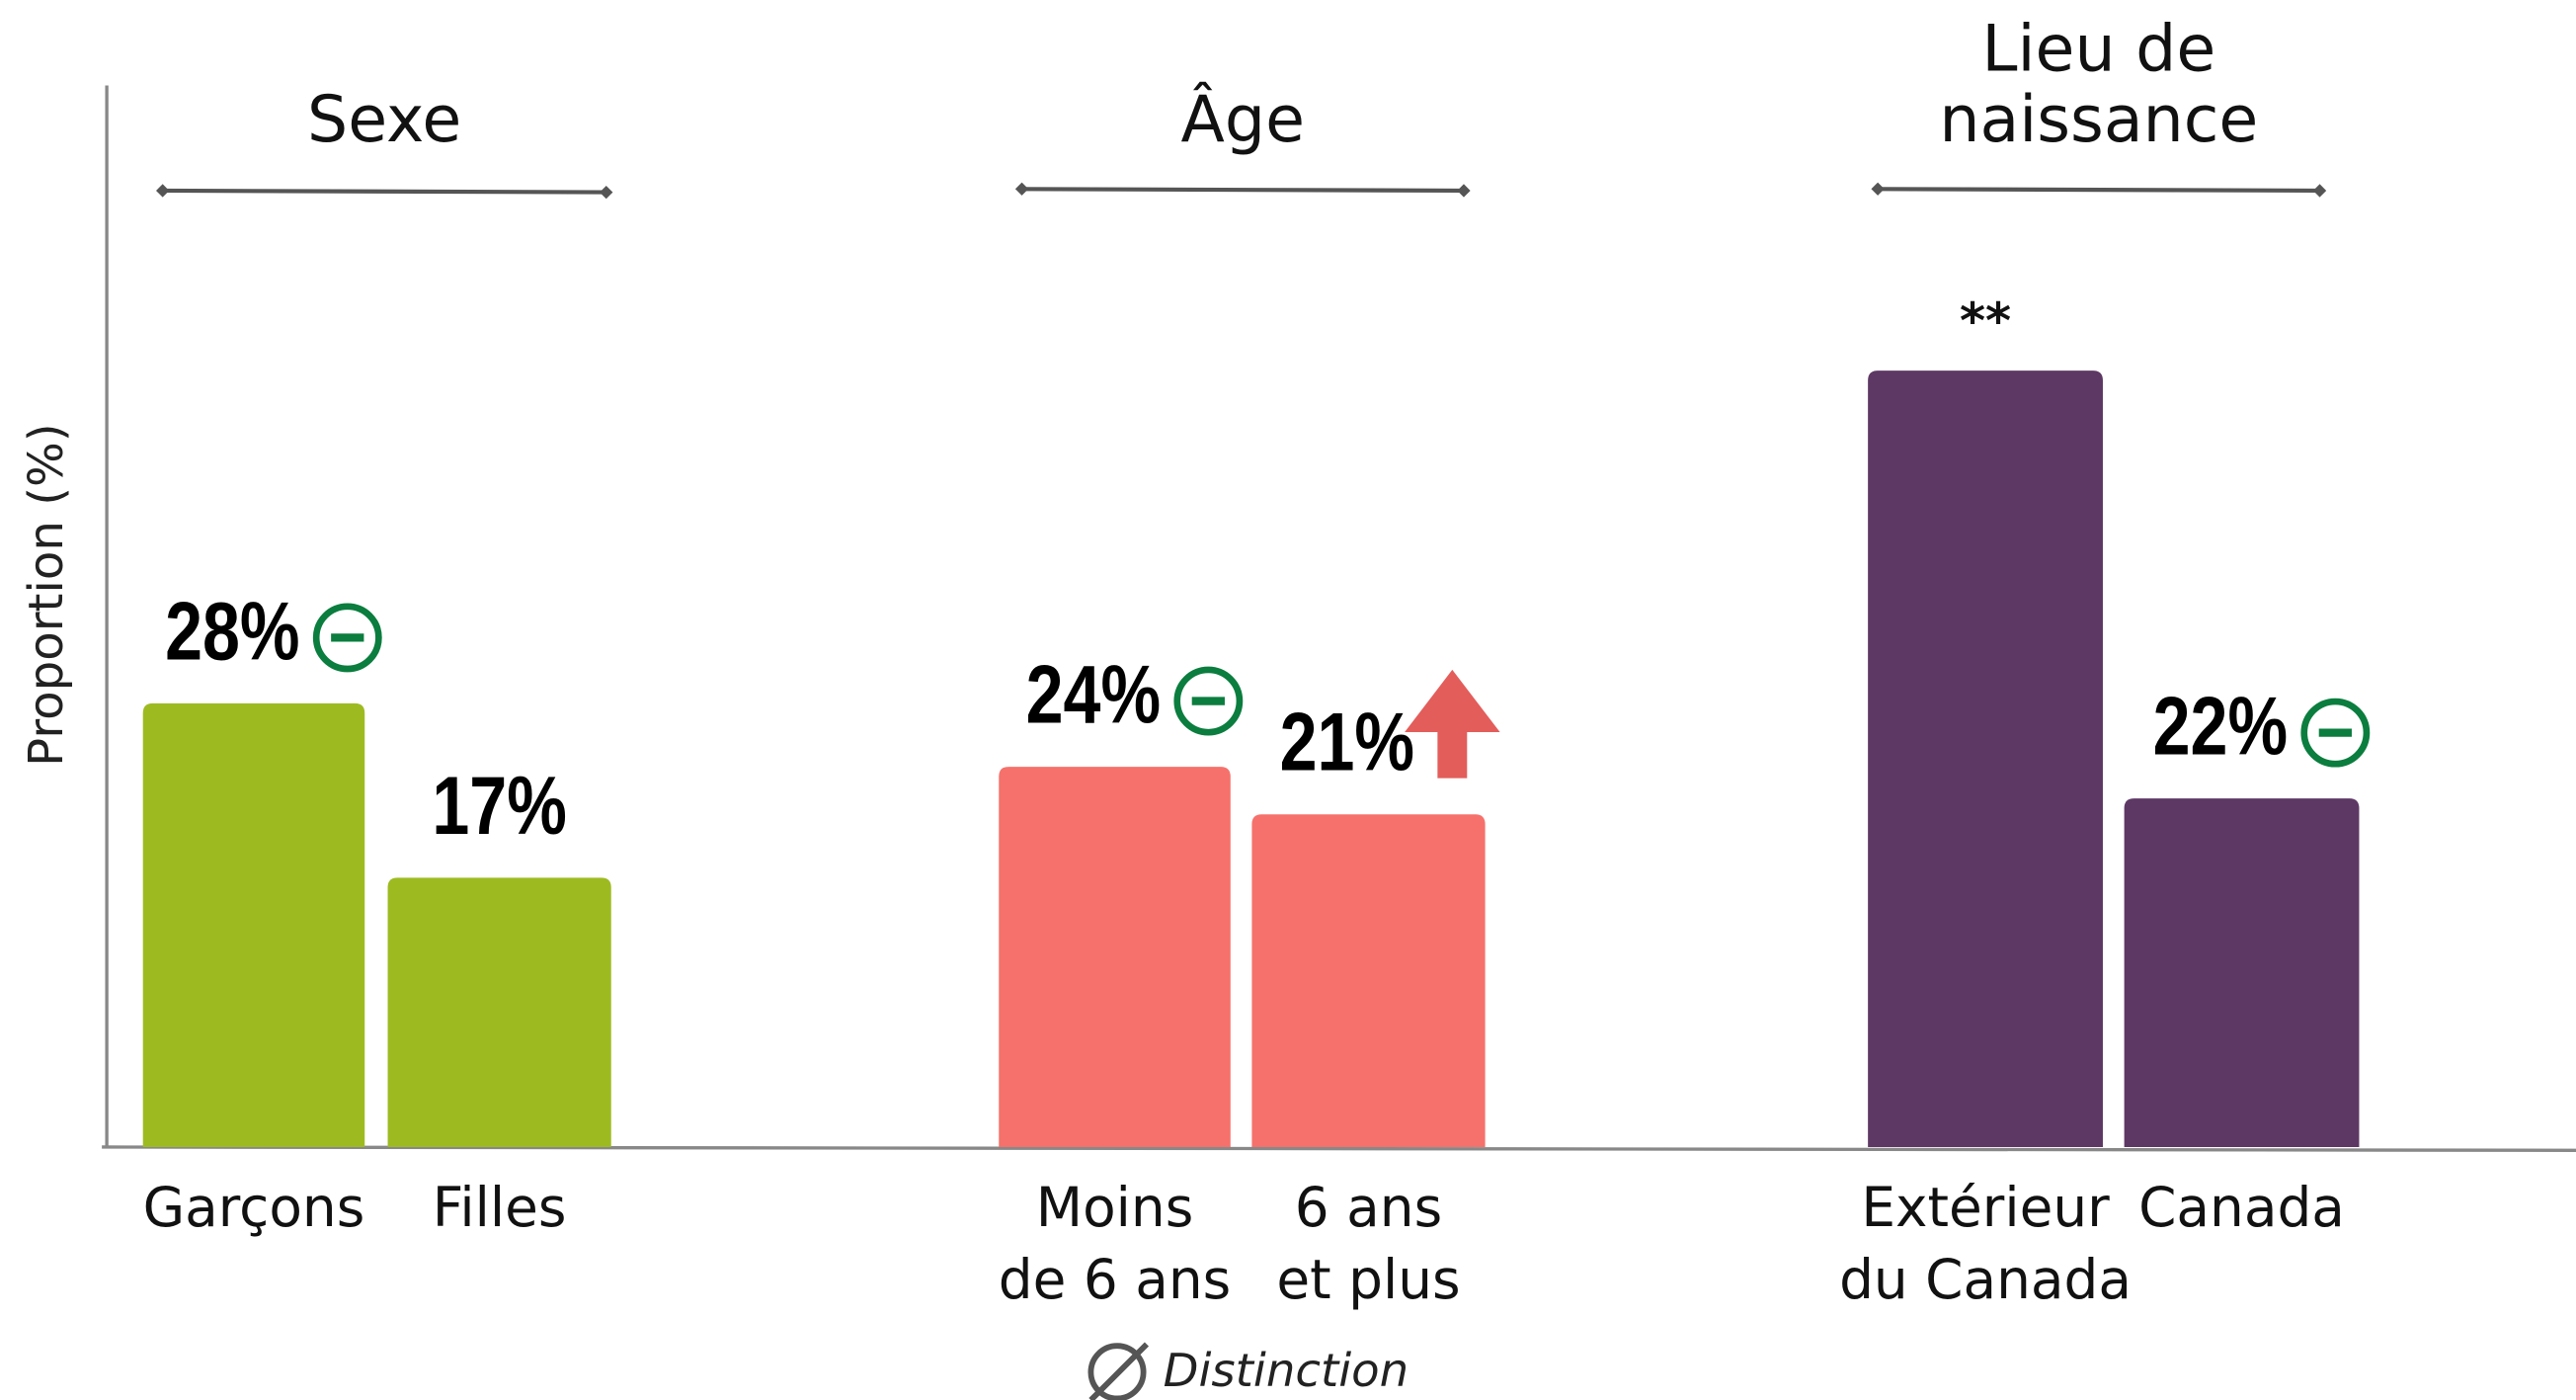 This screenshot has width=2576, height=1400. I want to click on x-tick-label: Canada, so click(2241, 1208).